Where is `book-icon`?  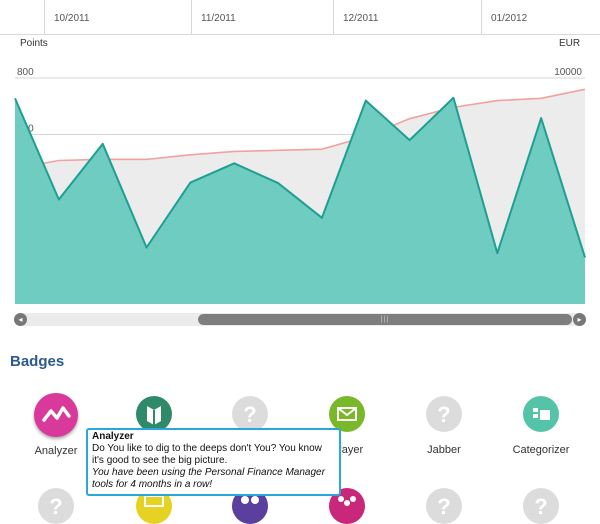 book-icon is located at coordinates (154, 414).